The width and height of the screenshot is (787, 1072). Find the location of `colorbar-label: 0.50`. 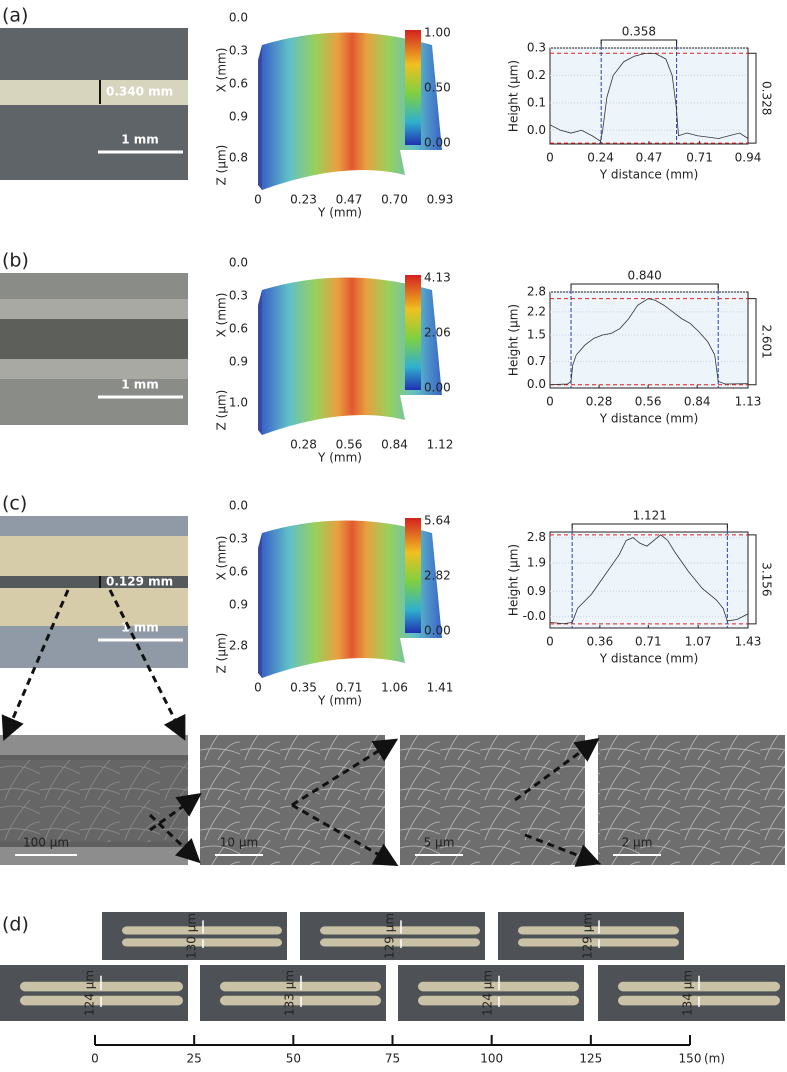

colorbar-label: 0.50 is located at coordinates (437, 88).